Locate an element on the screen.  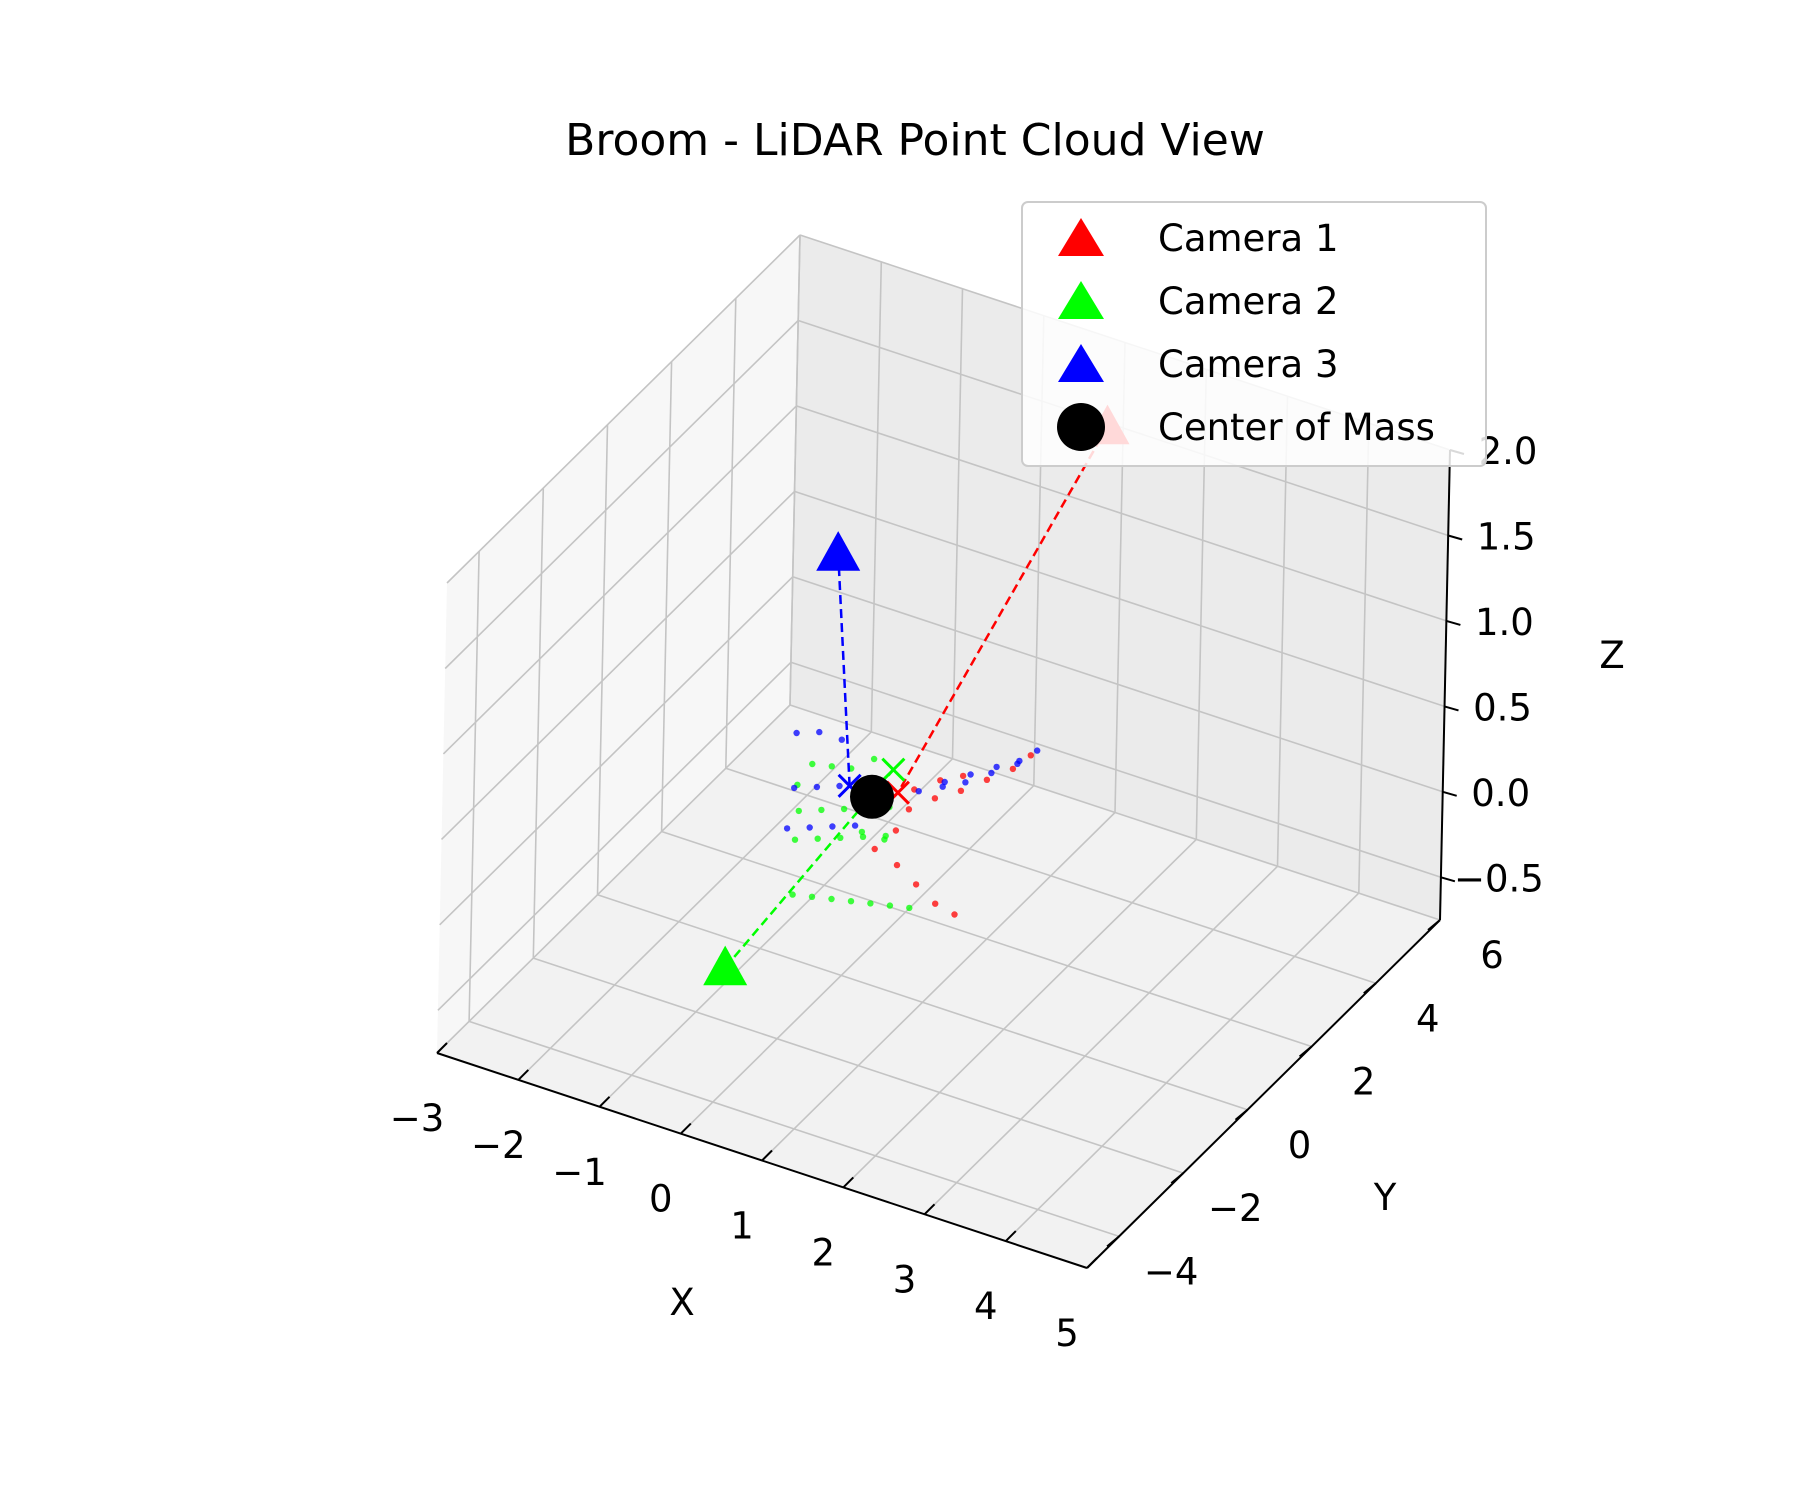
legend-box is located at coordinates (1254, 334).